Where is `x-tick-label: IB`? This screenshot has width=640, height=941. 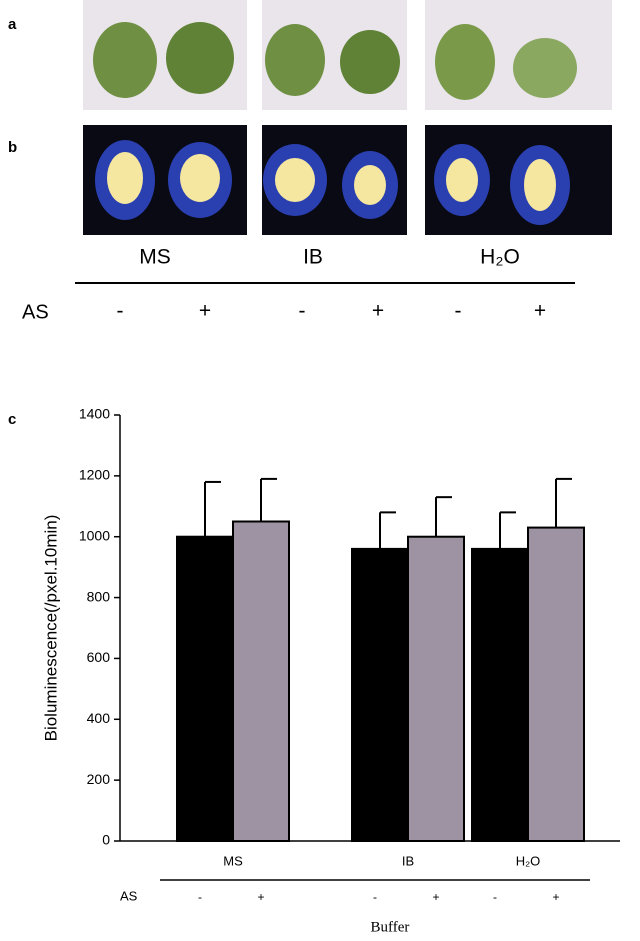
x-tick-label: IB is located at coordinates (408, 860).